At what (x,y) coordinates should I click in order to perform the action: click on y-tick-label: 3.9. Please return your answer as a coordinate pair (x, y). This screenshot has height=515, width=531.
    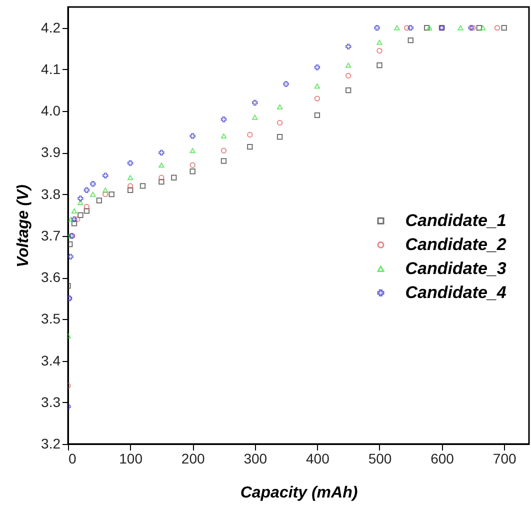
    Looking at the image, I should click on (51, 152).